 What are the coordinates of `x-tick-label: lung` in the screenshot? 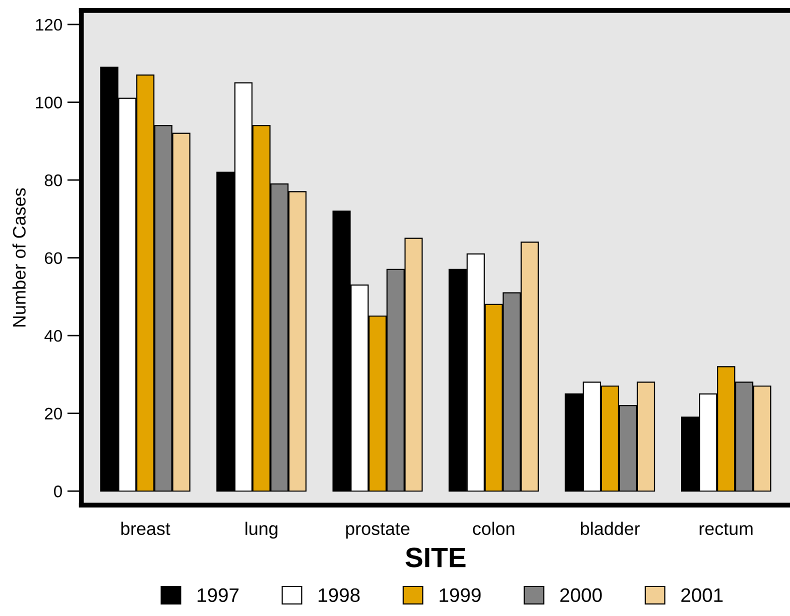 It's located at (262, 530).